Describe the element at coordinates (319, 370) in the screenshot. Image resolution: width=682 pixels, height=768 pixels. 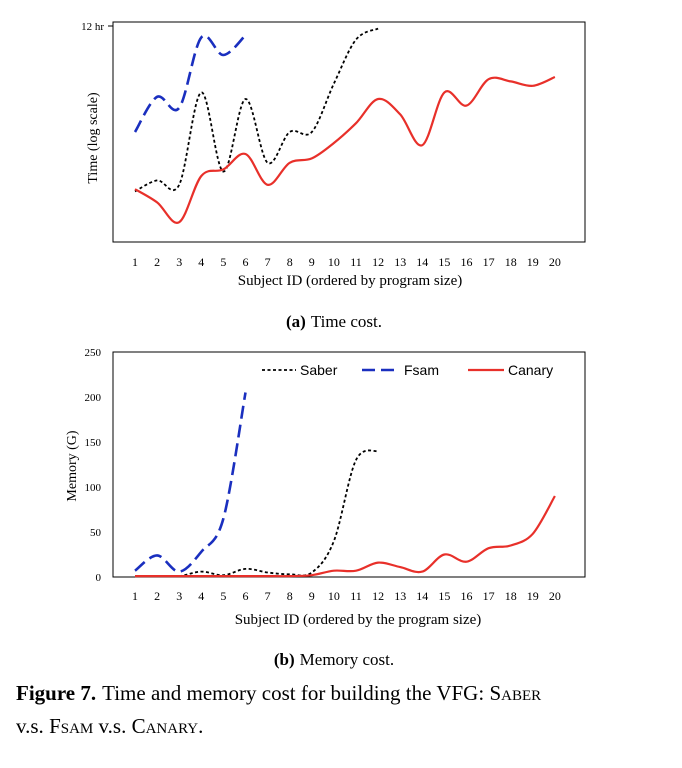
I see `legend-label-saber: Saber` at that location.